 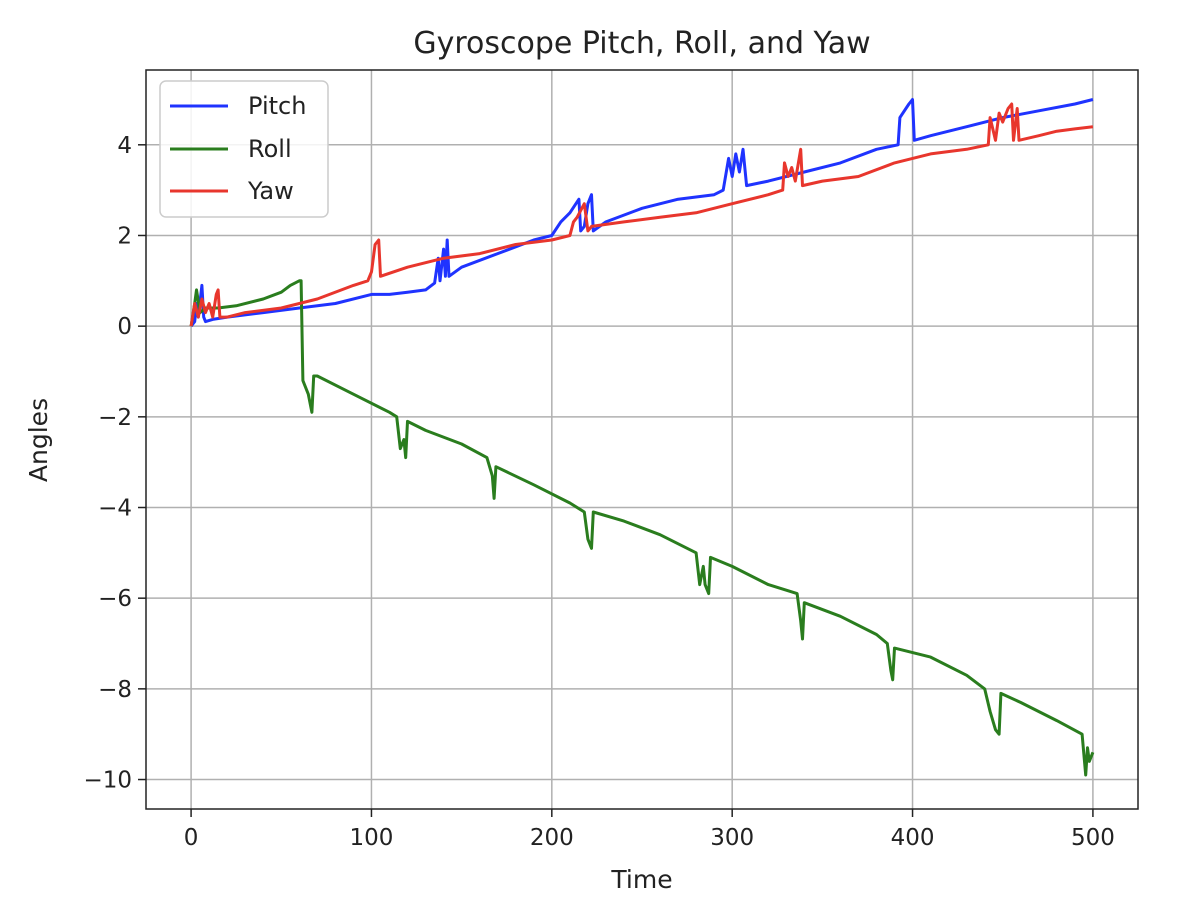 What do you see at coordinates (115, 418) in the screenshot?
I see `y-tick-label: −2` at bounding box center [115, 418].